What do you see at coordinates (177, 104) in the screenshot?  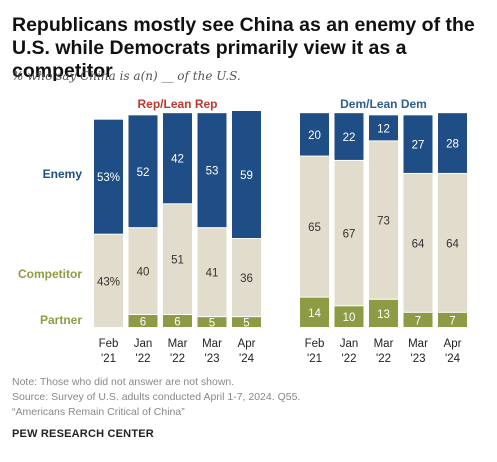 I see `group-label: Rep/Lean Rep` at bounding box center [177, 104].